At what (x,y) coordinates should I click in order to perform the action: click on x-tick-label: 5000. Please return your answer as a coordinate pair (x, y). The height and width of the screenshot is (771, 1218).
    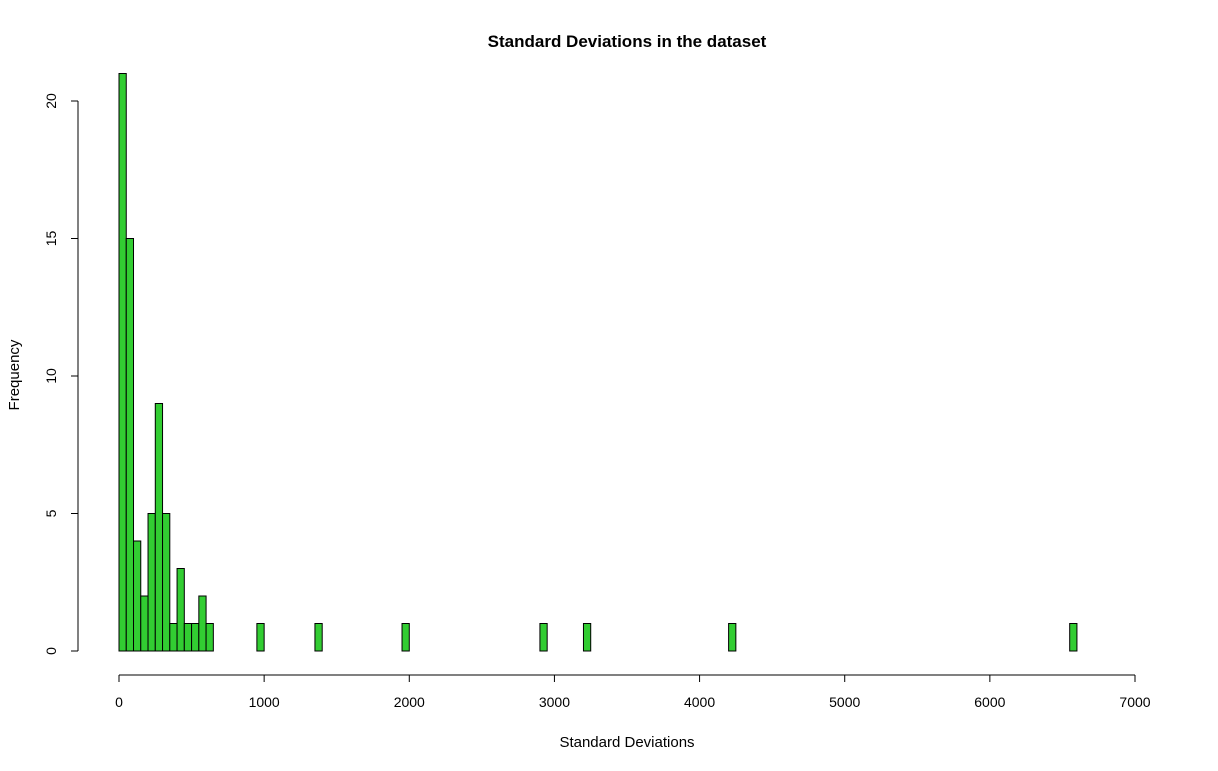
    Looking at the image, I should click on (844, 702).